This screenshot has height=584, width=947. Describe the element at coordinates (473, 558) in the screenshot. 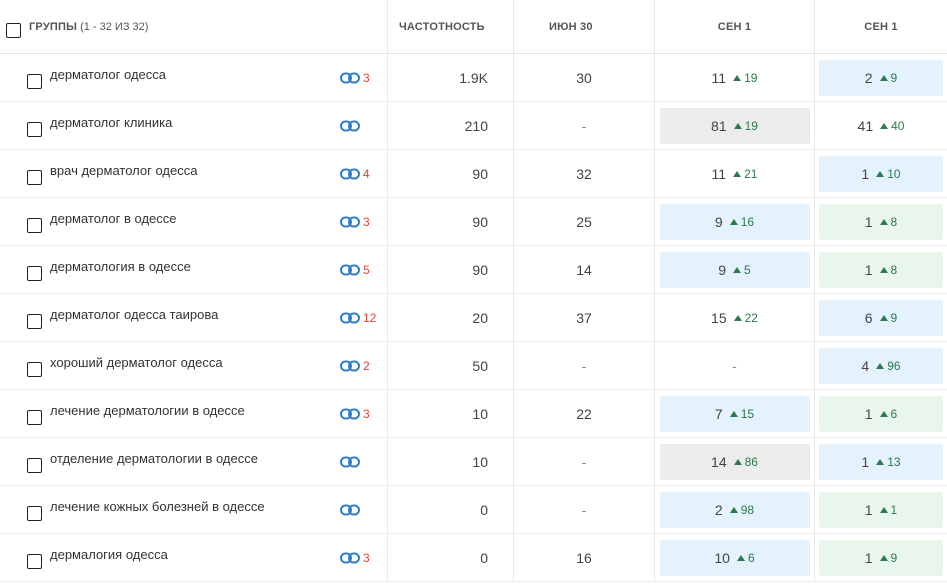

I see `table-row: дермалогия одесса 3 0 16 10 6` at that location.